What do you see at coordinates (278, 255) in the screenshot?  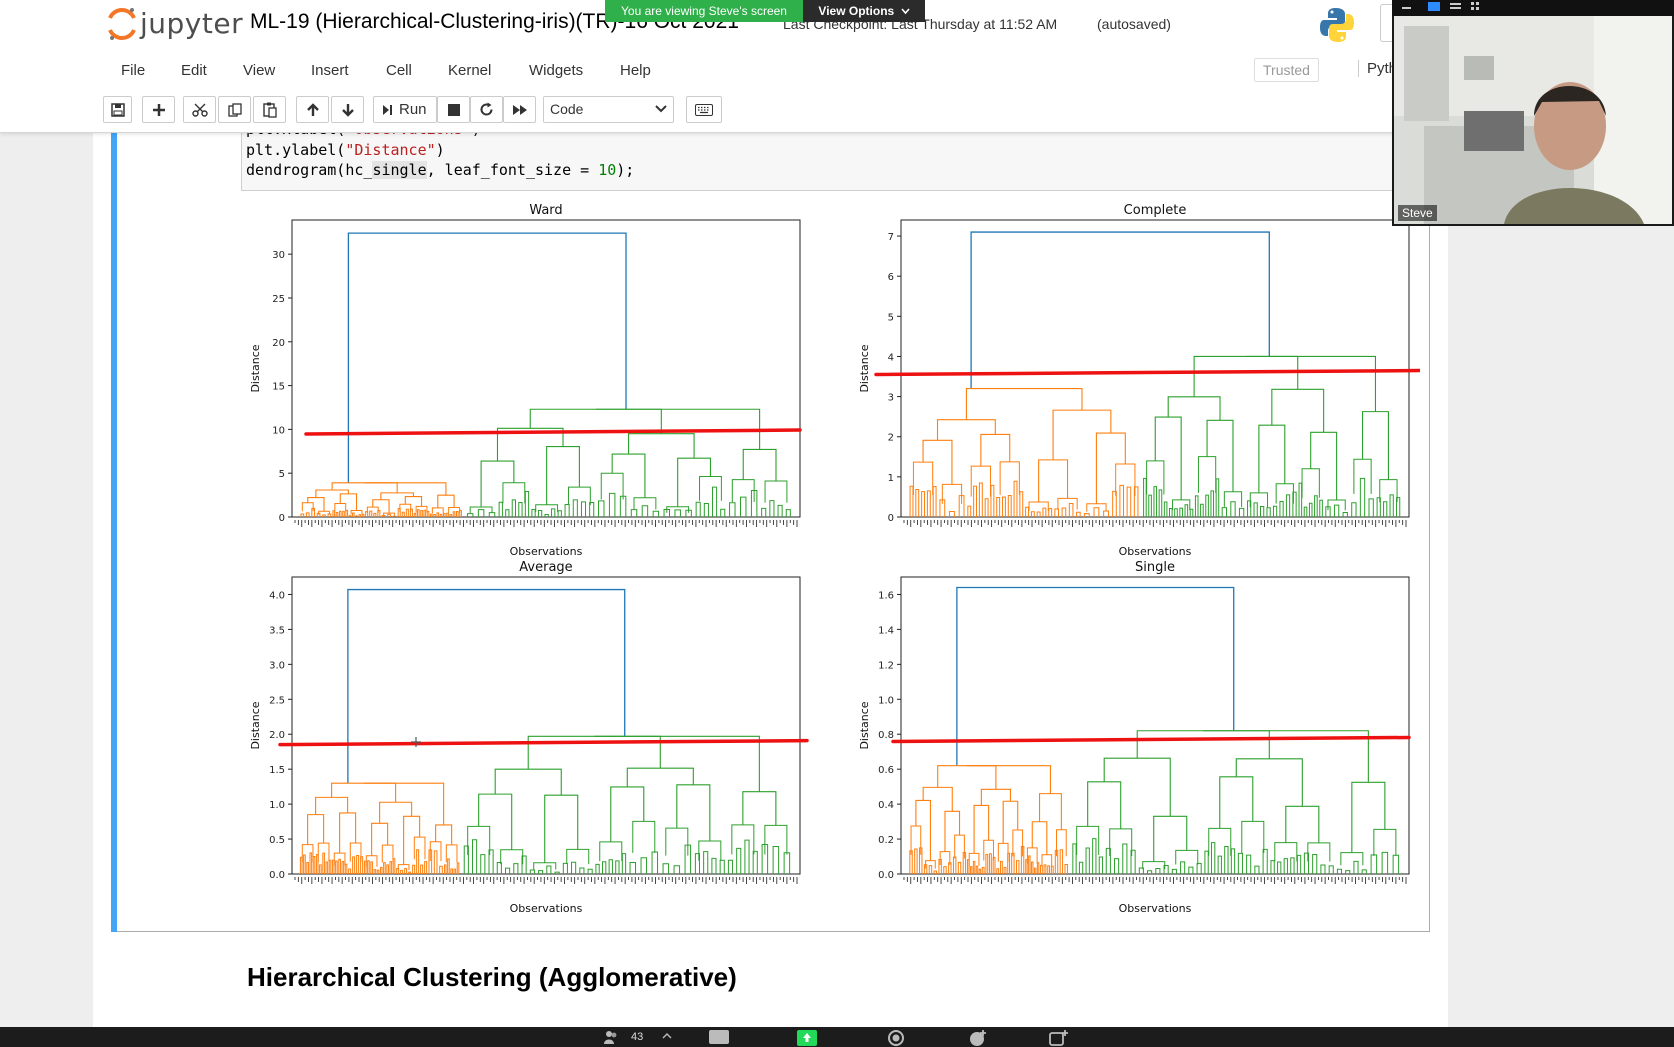 I see `y-tick-label: 30` at bounding box center [278, 255].